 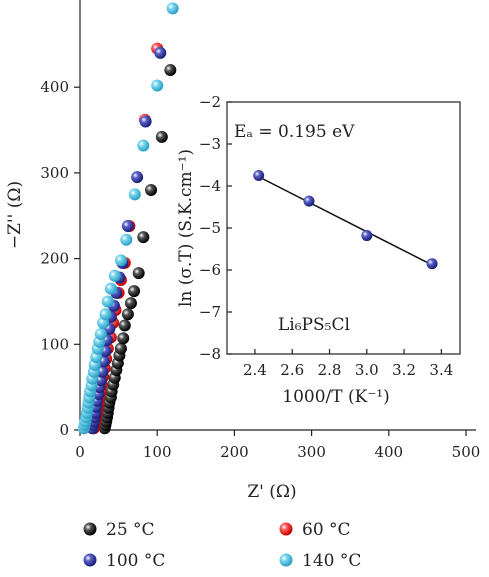 I want to click on main-y-tick-label: 200, so click(x=54, y=259).